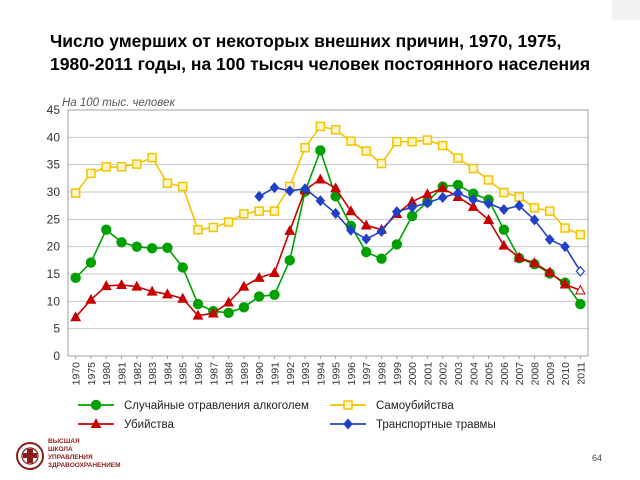  Describe the element at coordinates (398, 374) in the screenshot. I see `x-tick-label: 1999` at that location.